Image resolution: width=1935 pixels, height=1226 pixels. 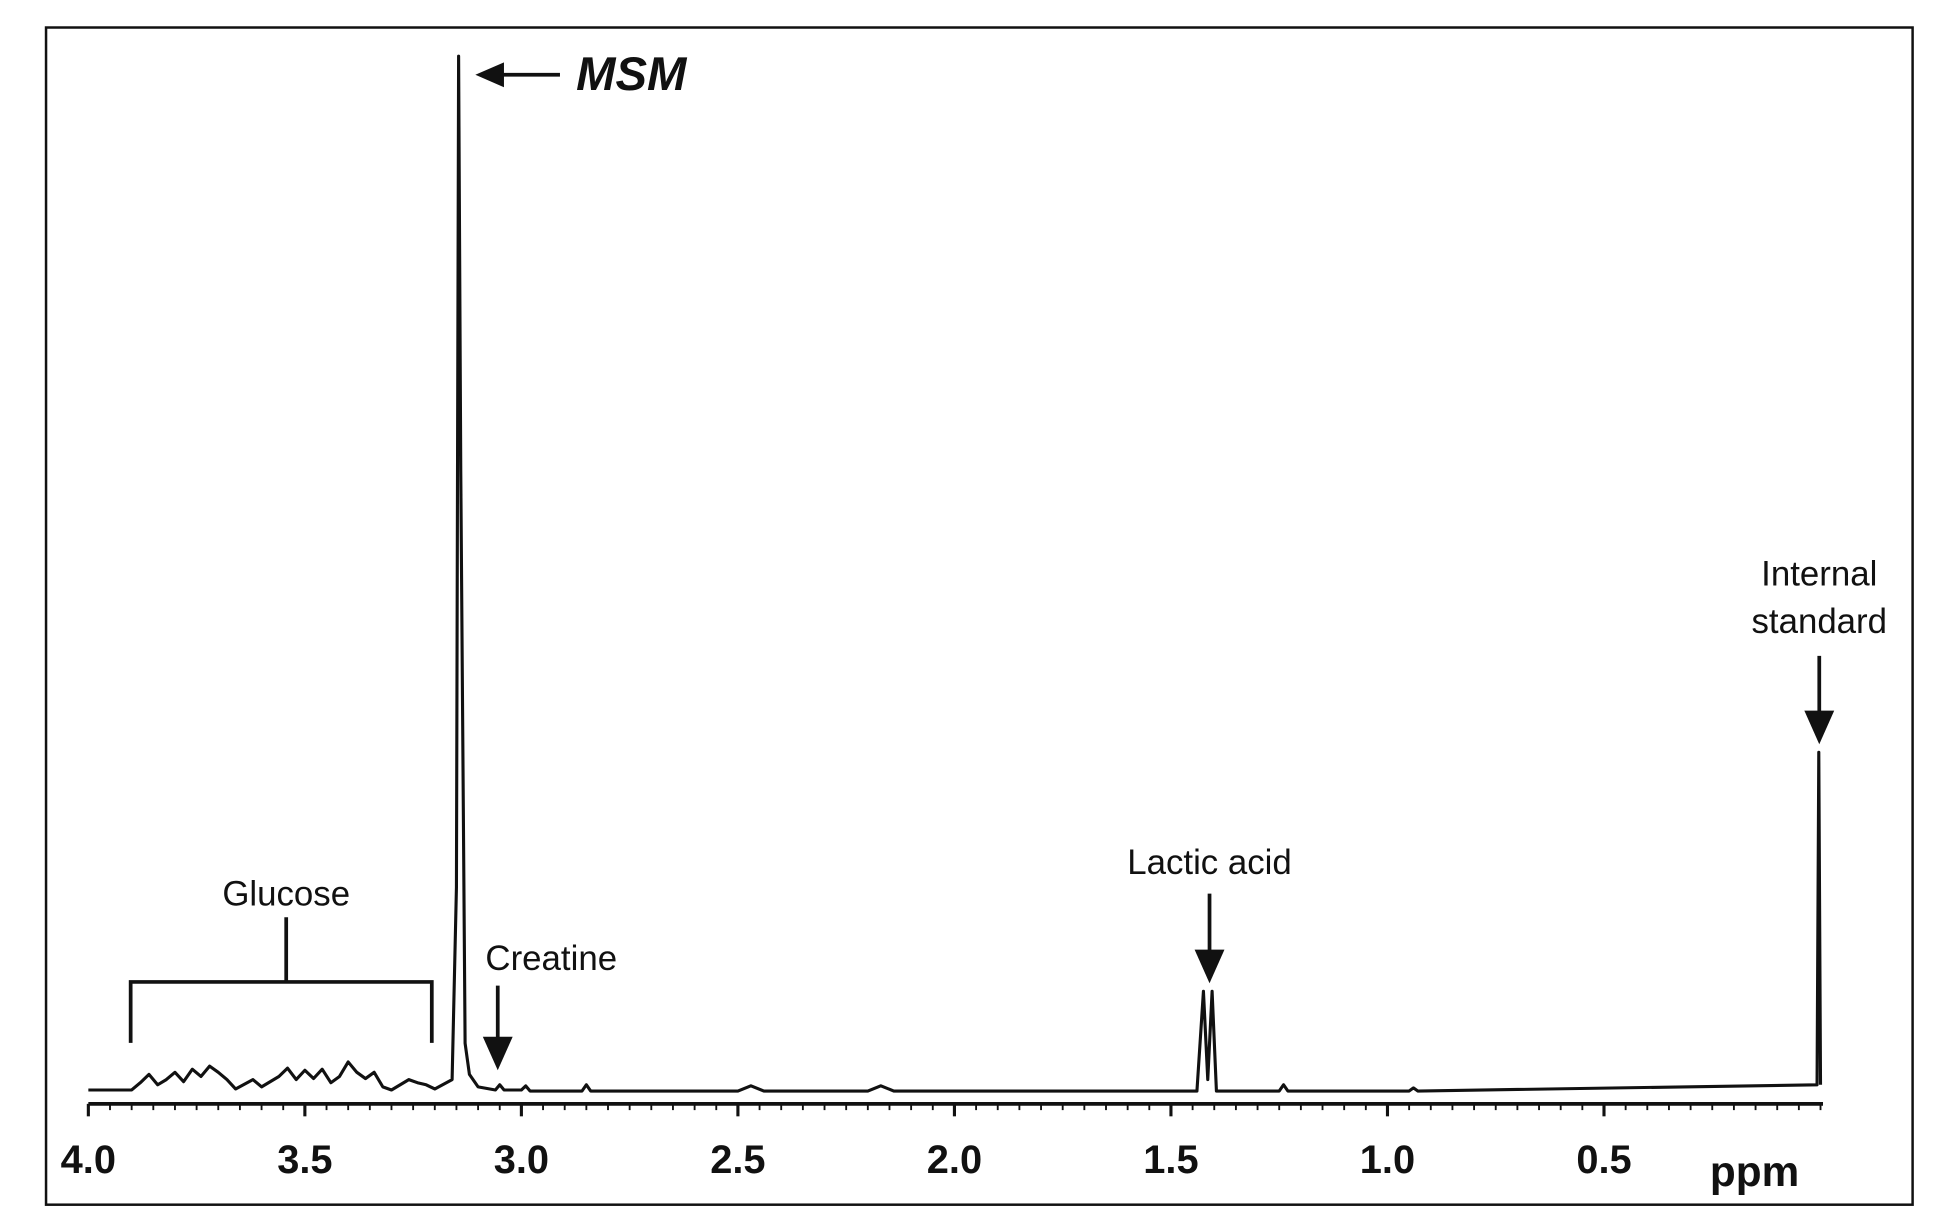 I want to click on annotation: Glucose, so click(x=286, y=893).